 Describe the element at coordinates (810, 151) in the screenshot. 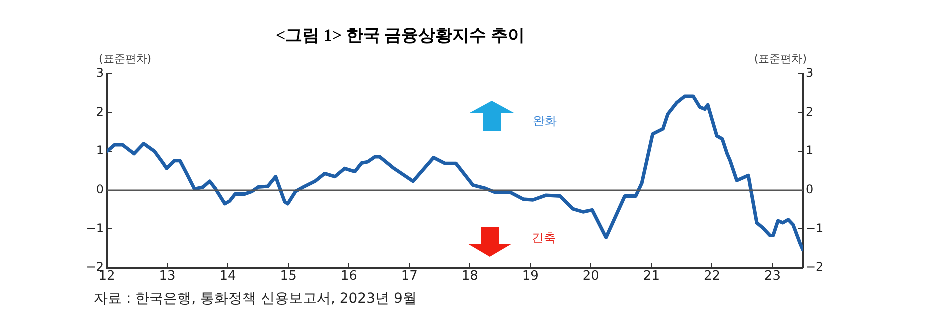

I see `y2-tick-label: 1` at that location.